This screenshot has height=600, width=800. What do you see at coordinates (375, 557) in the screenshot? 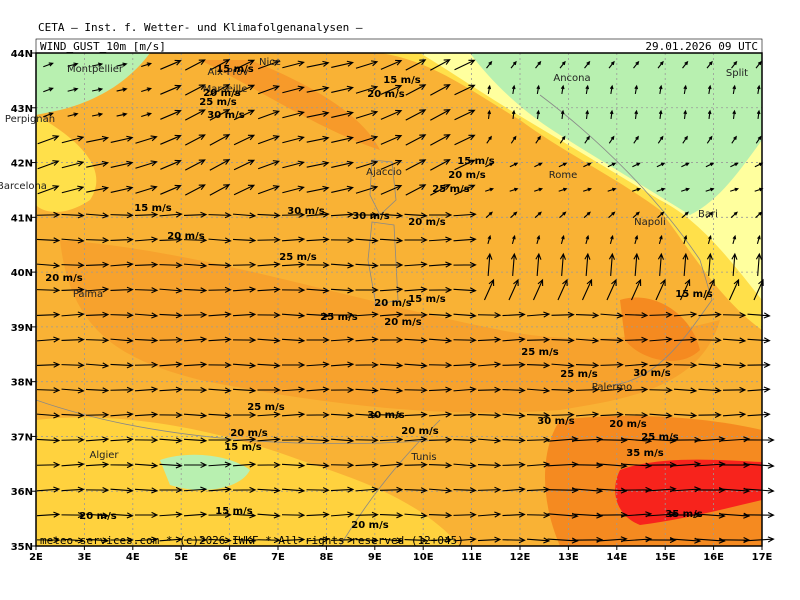
I see `lon-label: 9E` at bounding box center [375, 557].